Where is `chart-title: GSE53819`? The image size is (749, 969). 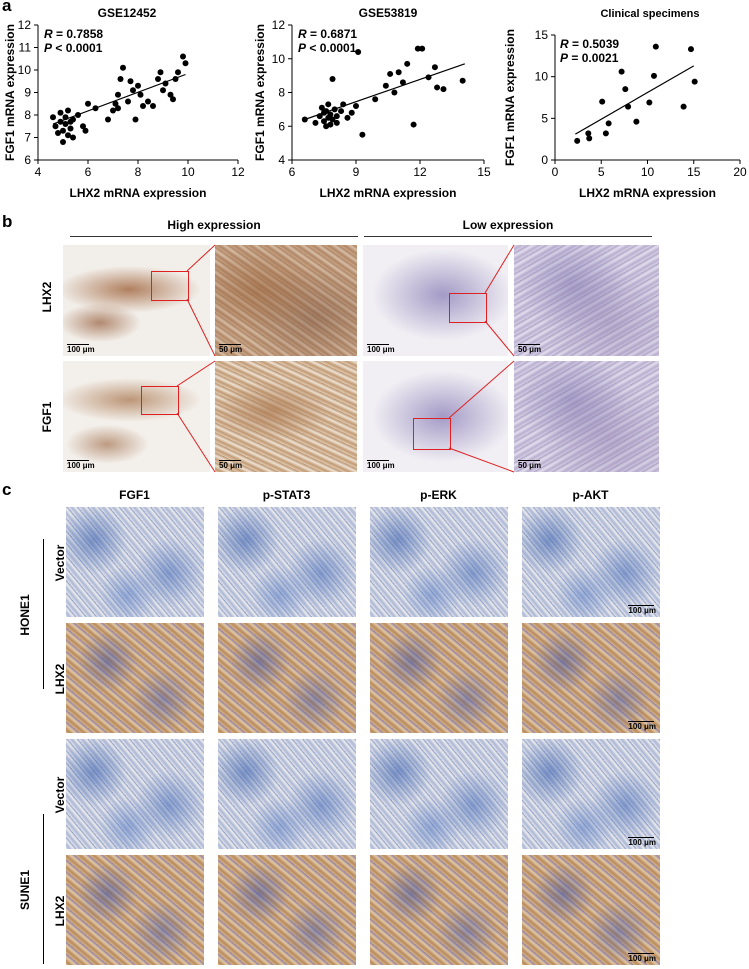 chart-title: GSE53819 is located at coordinates (388, 13).